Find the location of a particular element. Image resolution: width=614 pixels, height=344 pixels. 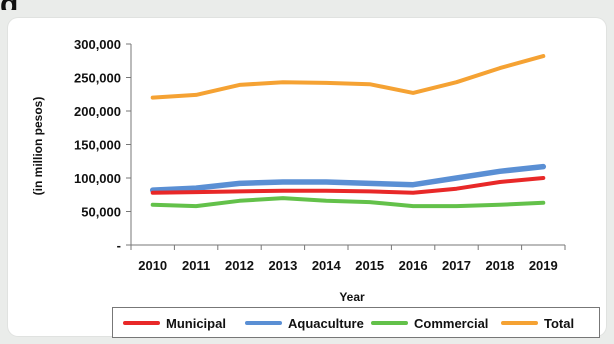

x-tick-label: 2019 is located at coordinates (543, 265).